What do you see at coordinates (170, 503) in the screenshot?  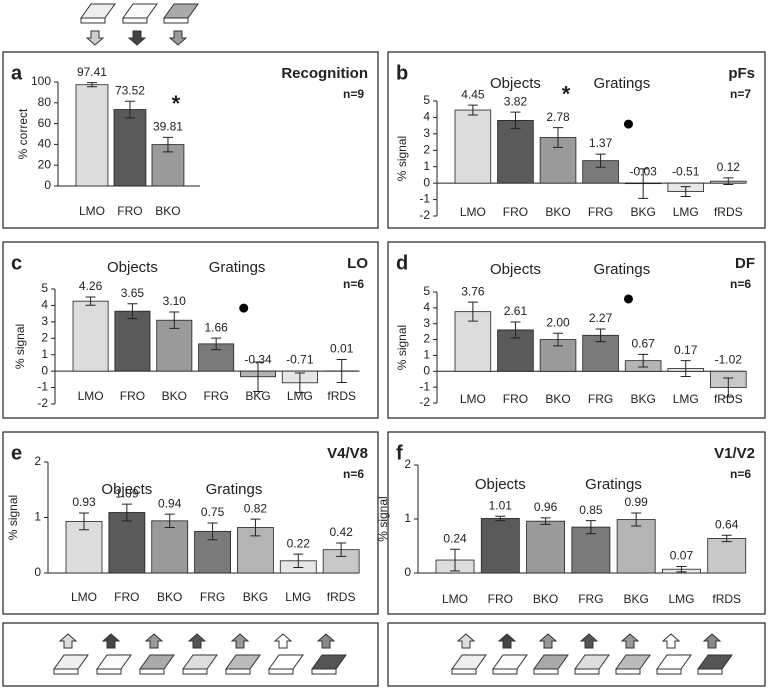 I see `value-label: 0.94` at bounding box center [170, 503].